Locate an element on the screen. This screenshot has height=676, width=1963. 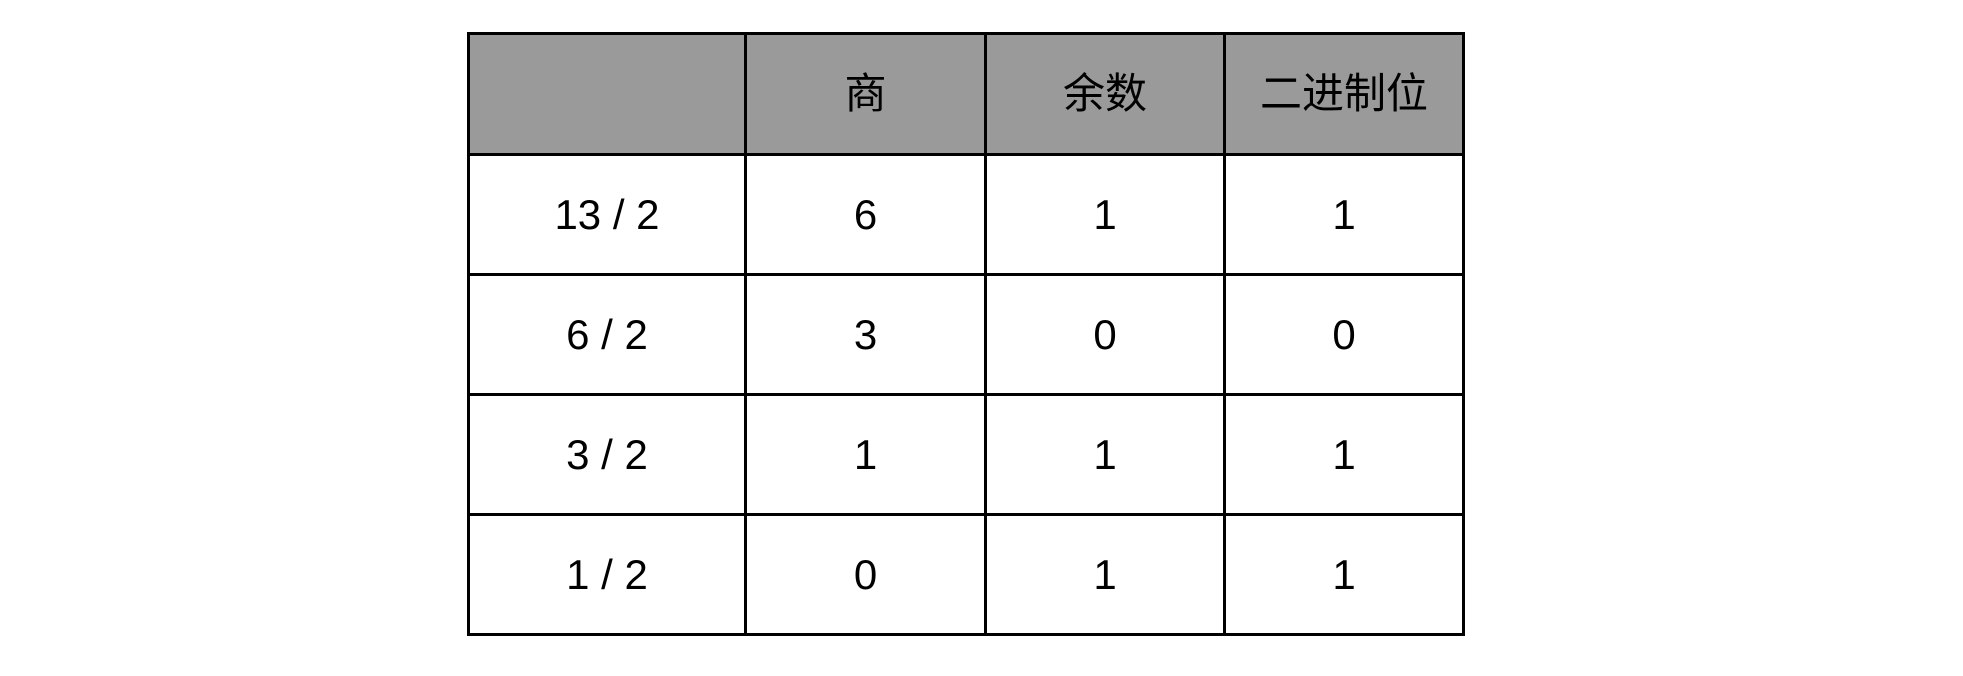
cell-division: 6 / 2 is located at coordinates (607, 334).